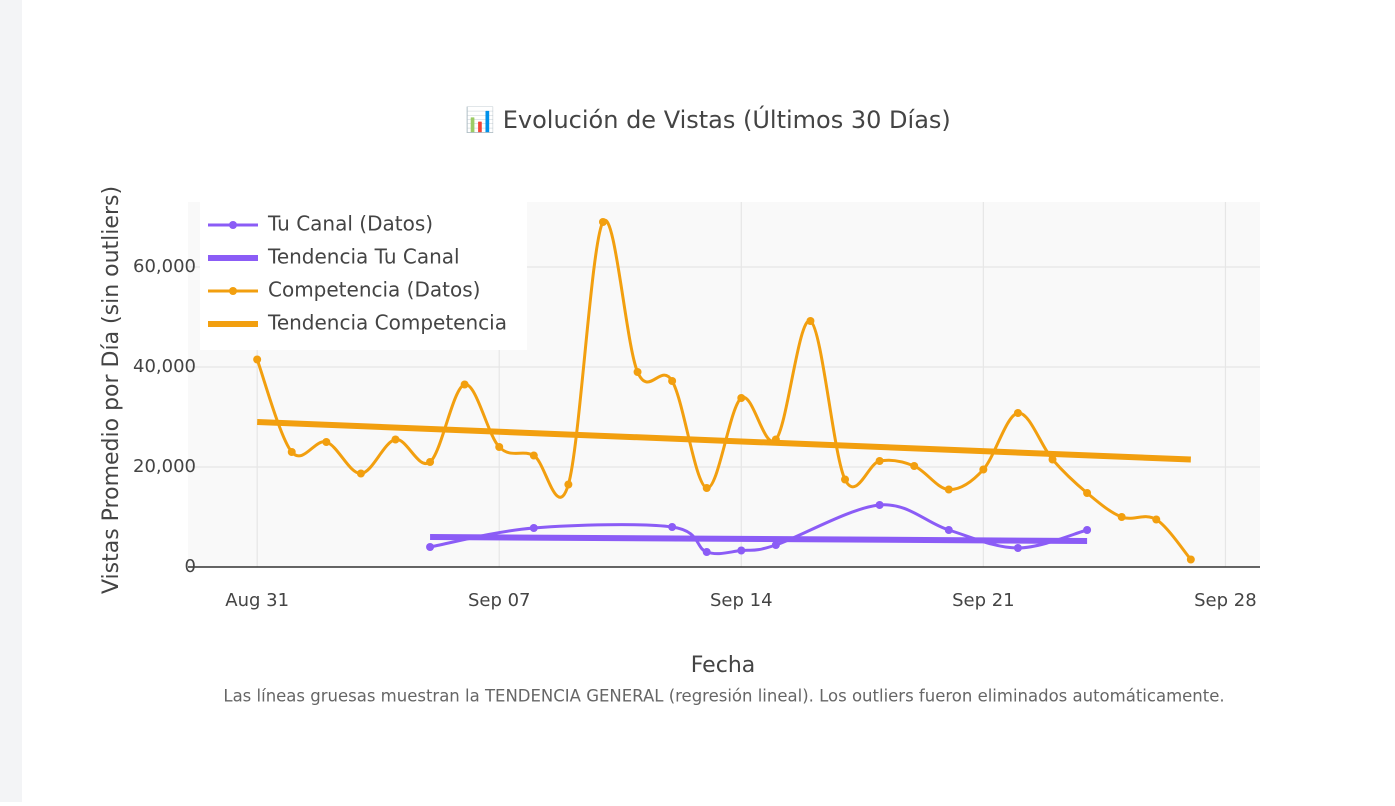 The image size is (1395, 806). What do you see at coordinates (164, 266) in the screenshot?
I see `y-tick-label: 60,000` at bounding box center [164, 266].